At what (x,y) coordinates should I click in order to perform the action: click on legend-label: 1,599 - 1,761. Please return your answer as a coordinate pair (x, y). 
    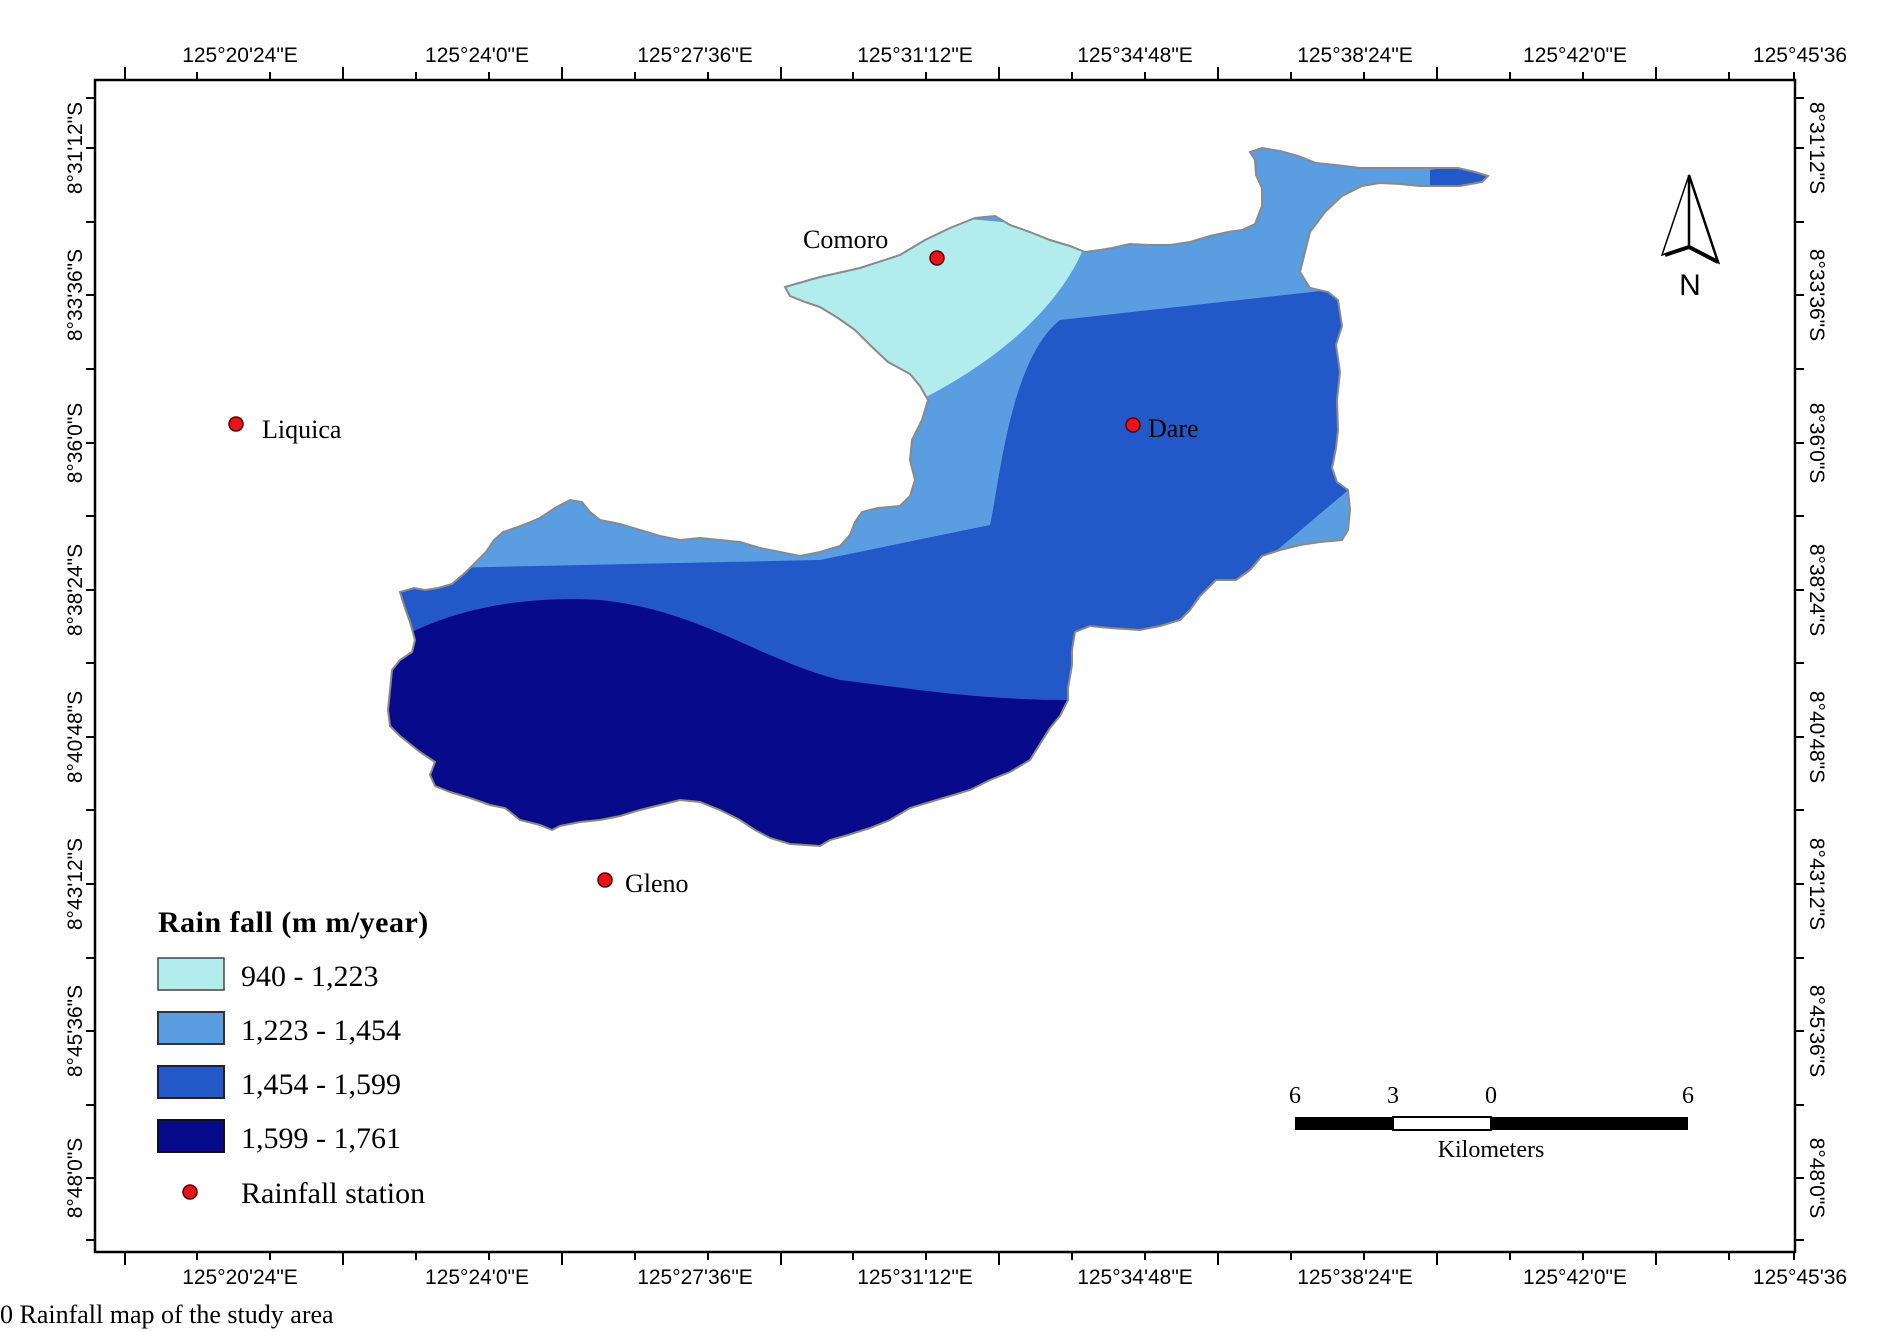
    Looking at the image, I should click on (321, 1138).